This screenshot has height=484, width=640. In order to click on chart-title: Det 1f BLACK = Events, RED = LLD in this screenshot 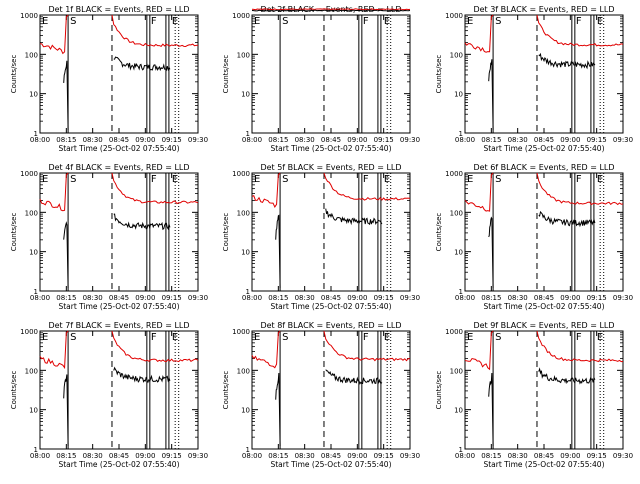, I will do `click(118, 9)`.